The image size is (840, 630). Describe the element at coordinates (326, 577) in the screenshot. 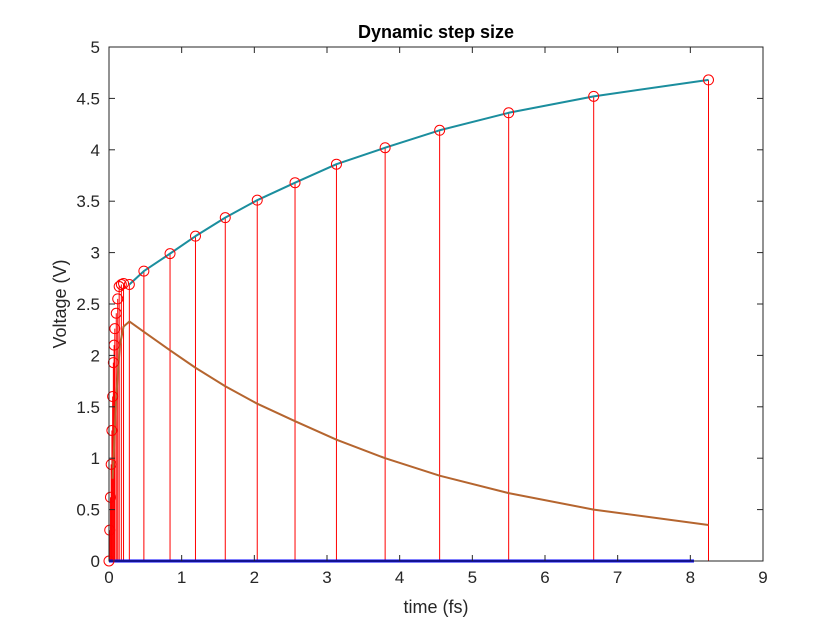

I see `x-tick-label: 3` at that location.